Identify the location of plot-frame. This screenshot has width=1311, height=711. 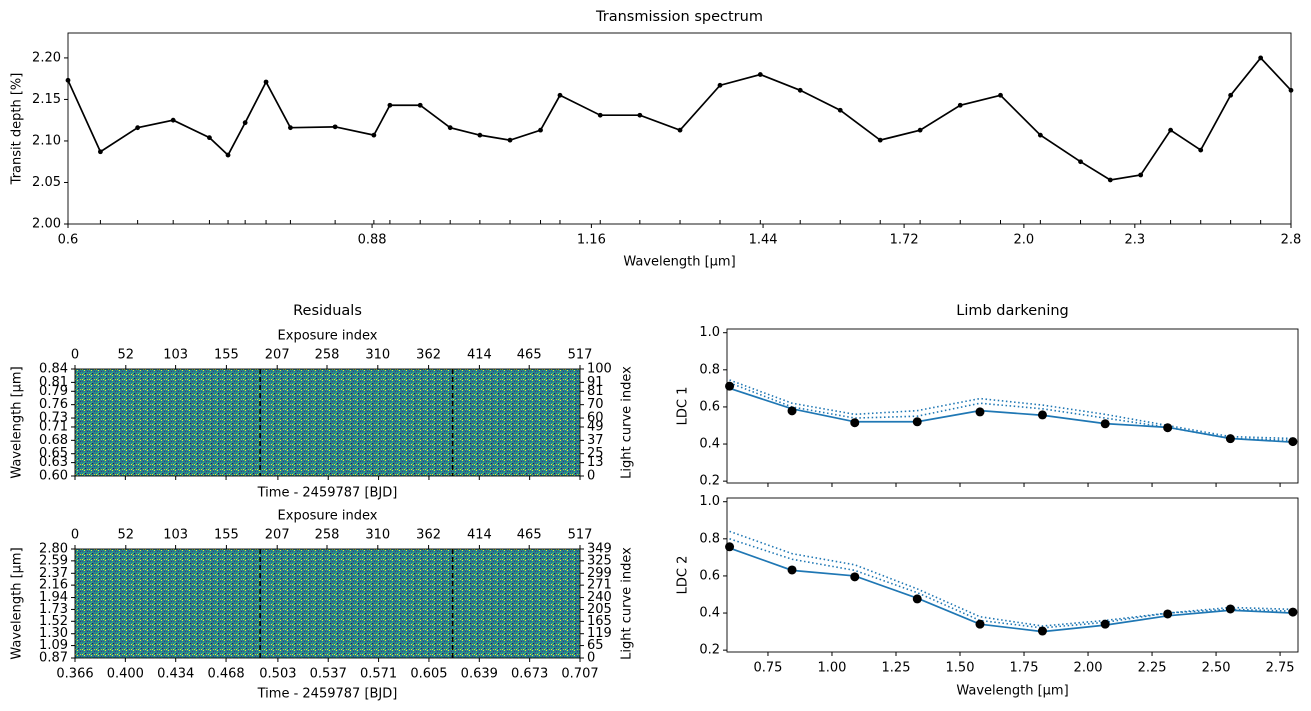
(1012, 406).